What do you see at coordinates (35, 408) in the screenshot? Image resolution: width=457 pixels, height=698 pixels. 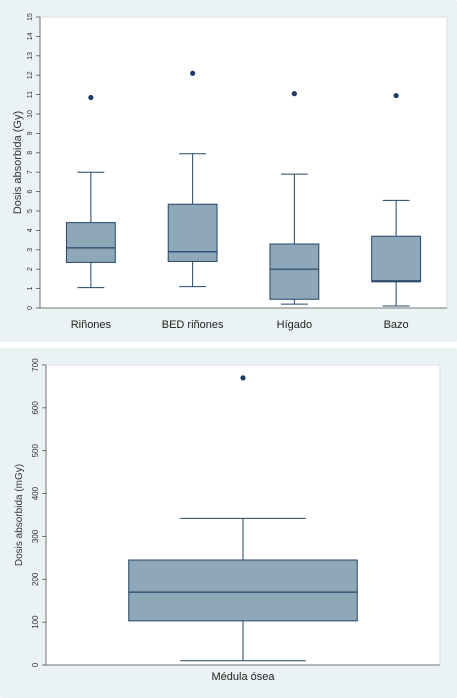 I see `y-tick-label: 600` at bounding box center [35, 408].